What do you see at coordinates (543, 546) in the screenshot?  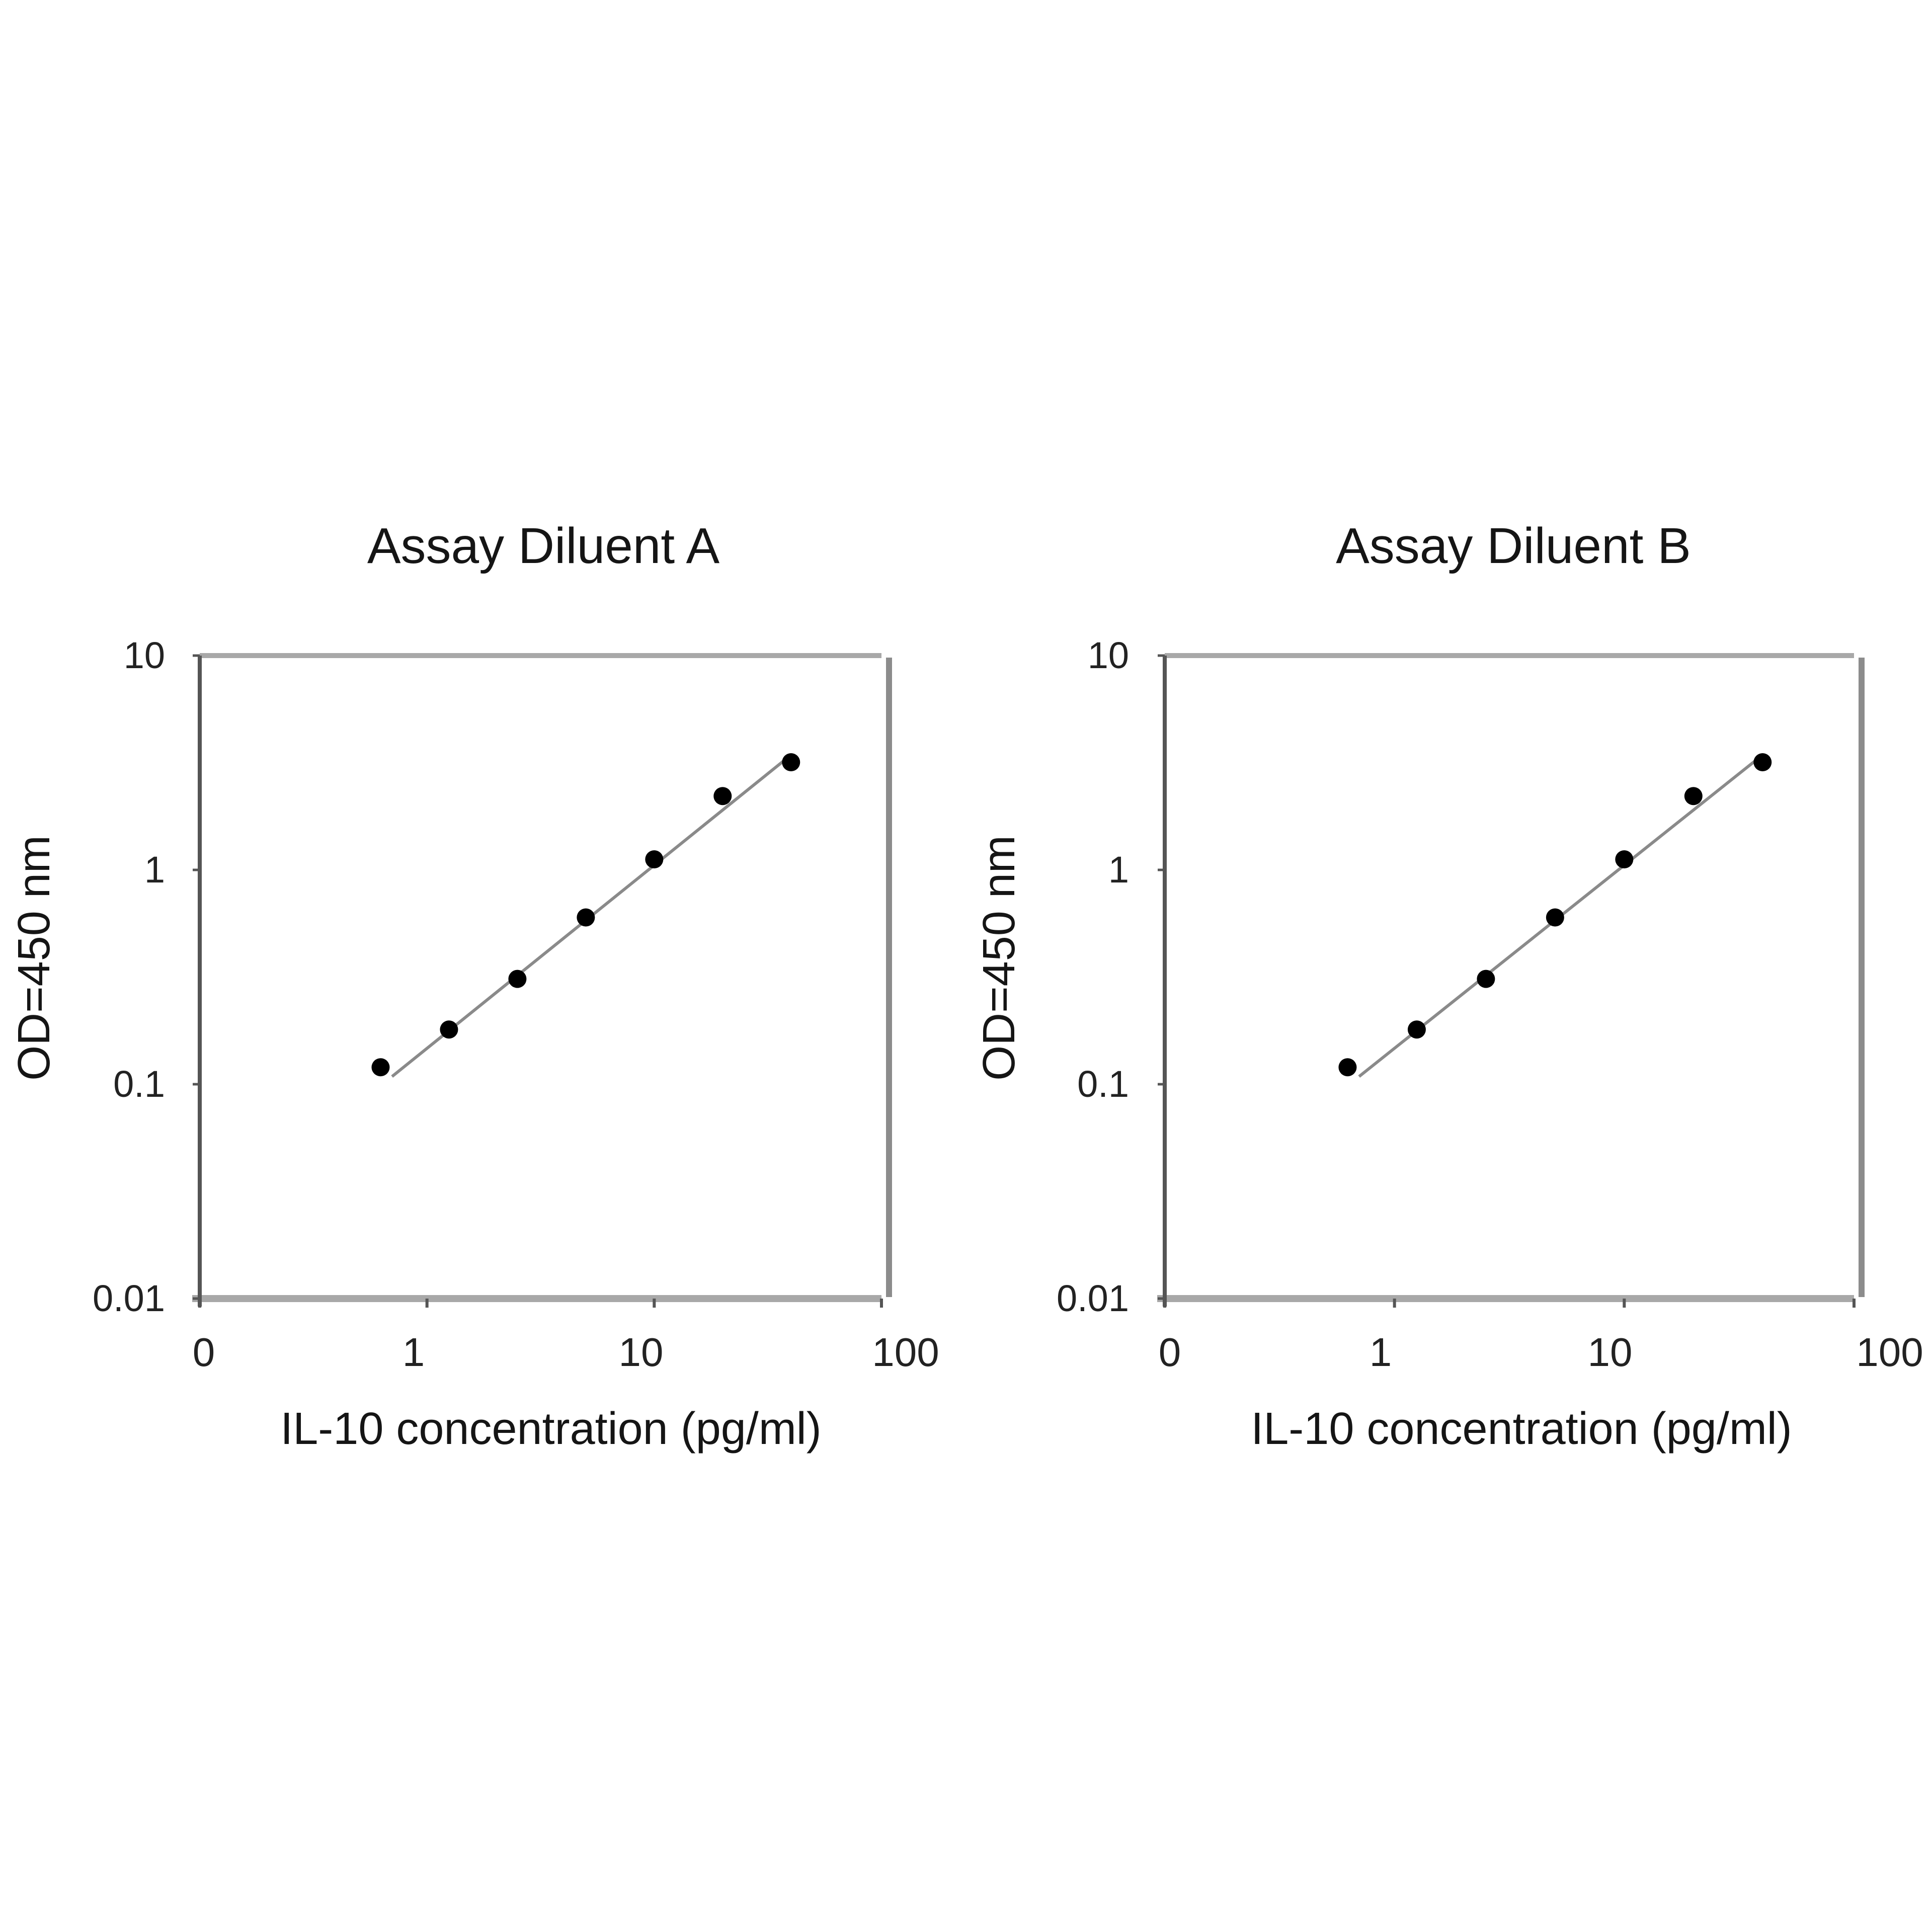 I see `chart-title: Assay Diluent A` at bounding box center [543, 546].